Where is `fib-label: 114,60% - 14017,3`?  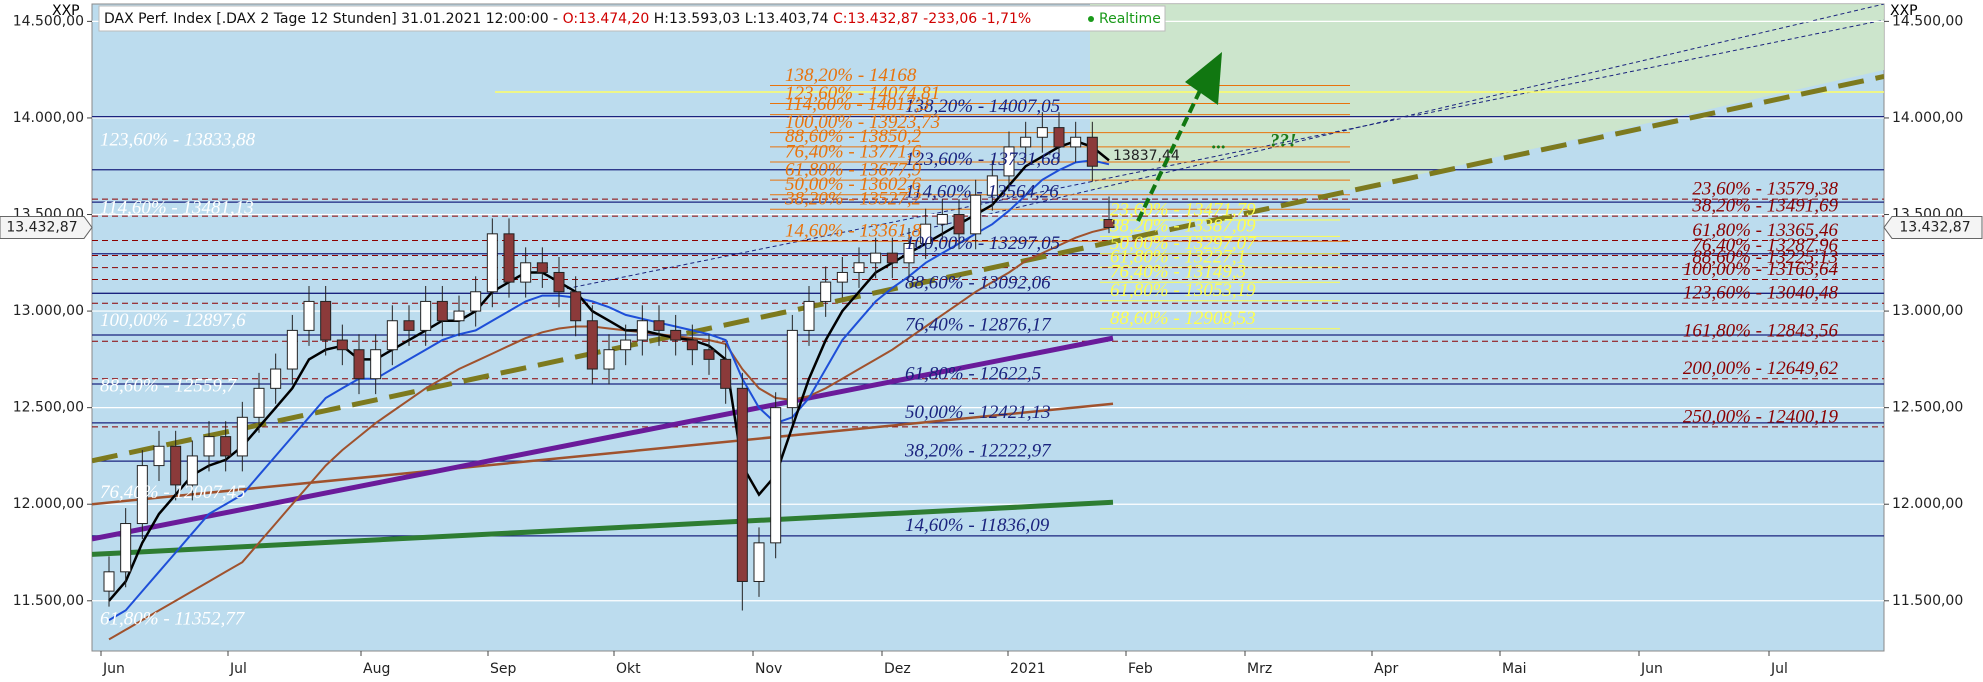 fib-label: 114,60% - 14017,3 is located at coordinates (857, 104).